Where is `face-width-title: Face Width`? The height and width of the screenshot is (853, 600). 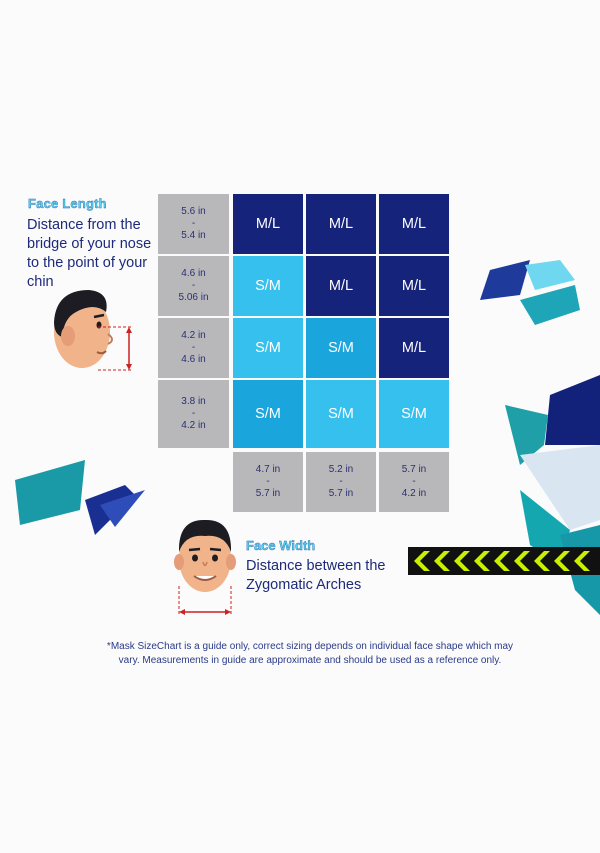 face-width-title: Face Width is located at coordinates (281, 545).